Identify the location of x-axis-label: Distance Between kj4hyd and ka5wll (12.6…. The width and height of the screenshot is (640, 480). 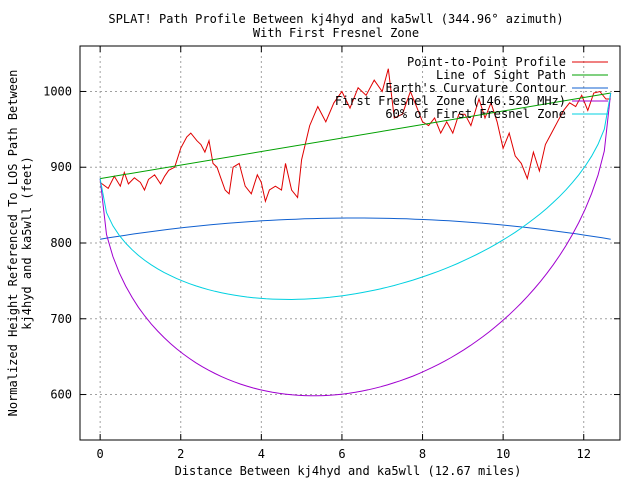
(348, 471).